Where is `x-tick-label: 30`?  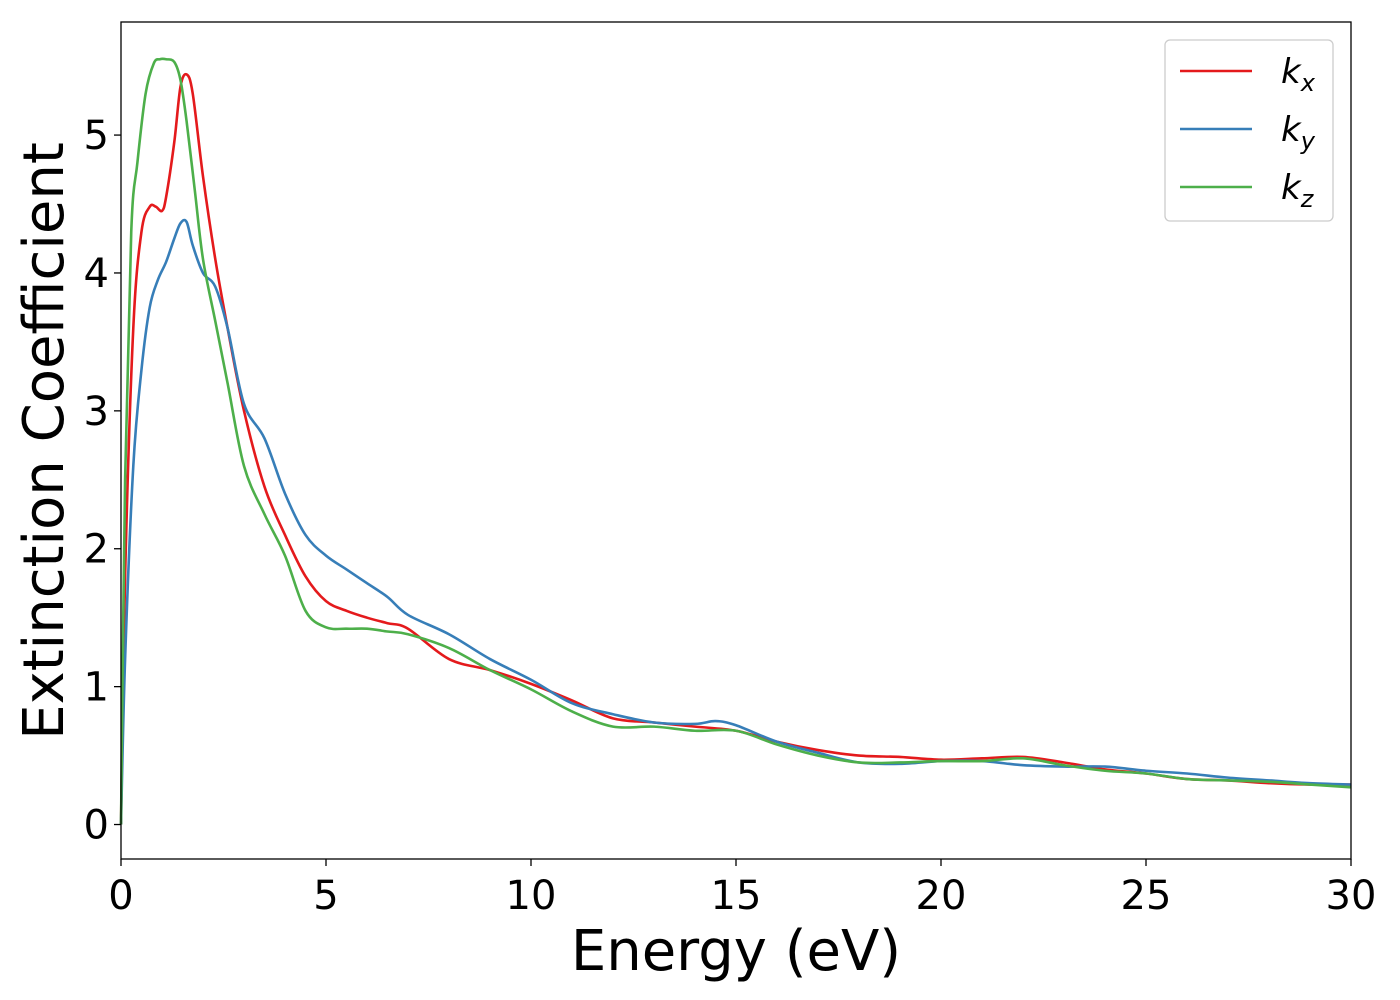 x-tick-label: 30 is located at coordinates (1351, 896).